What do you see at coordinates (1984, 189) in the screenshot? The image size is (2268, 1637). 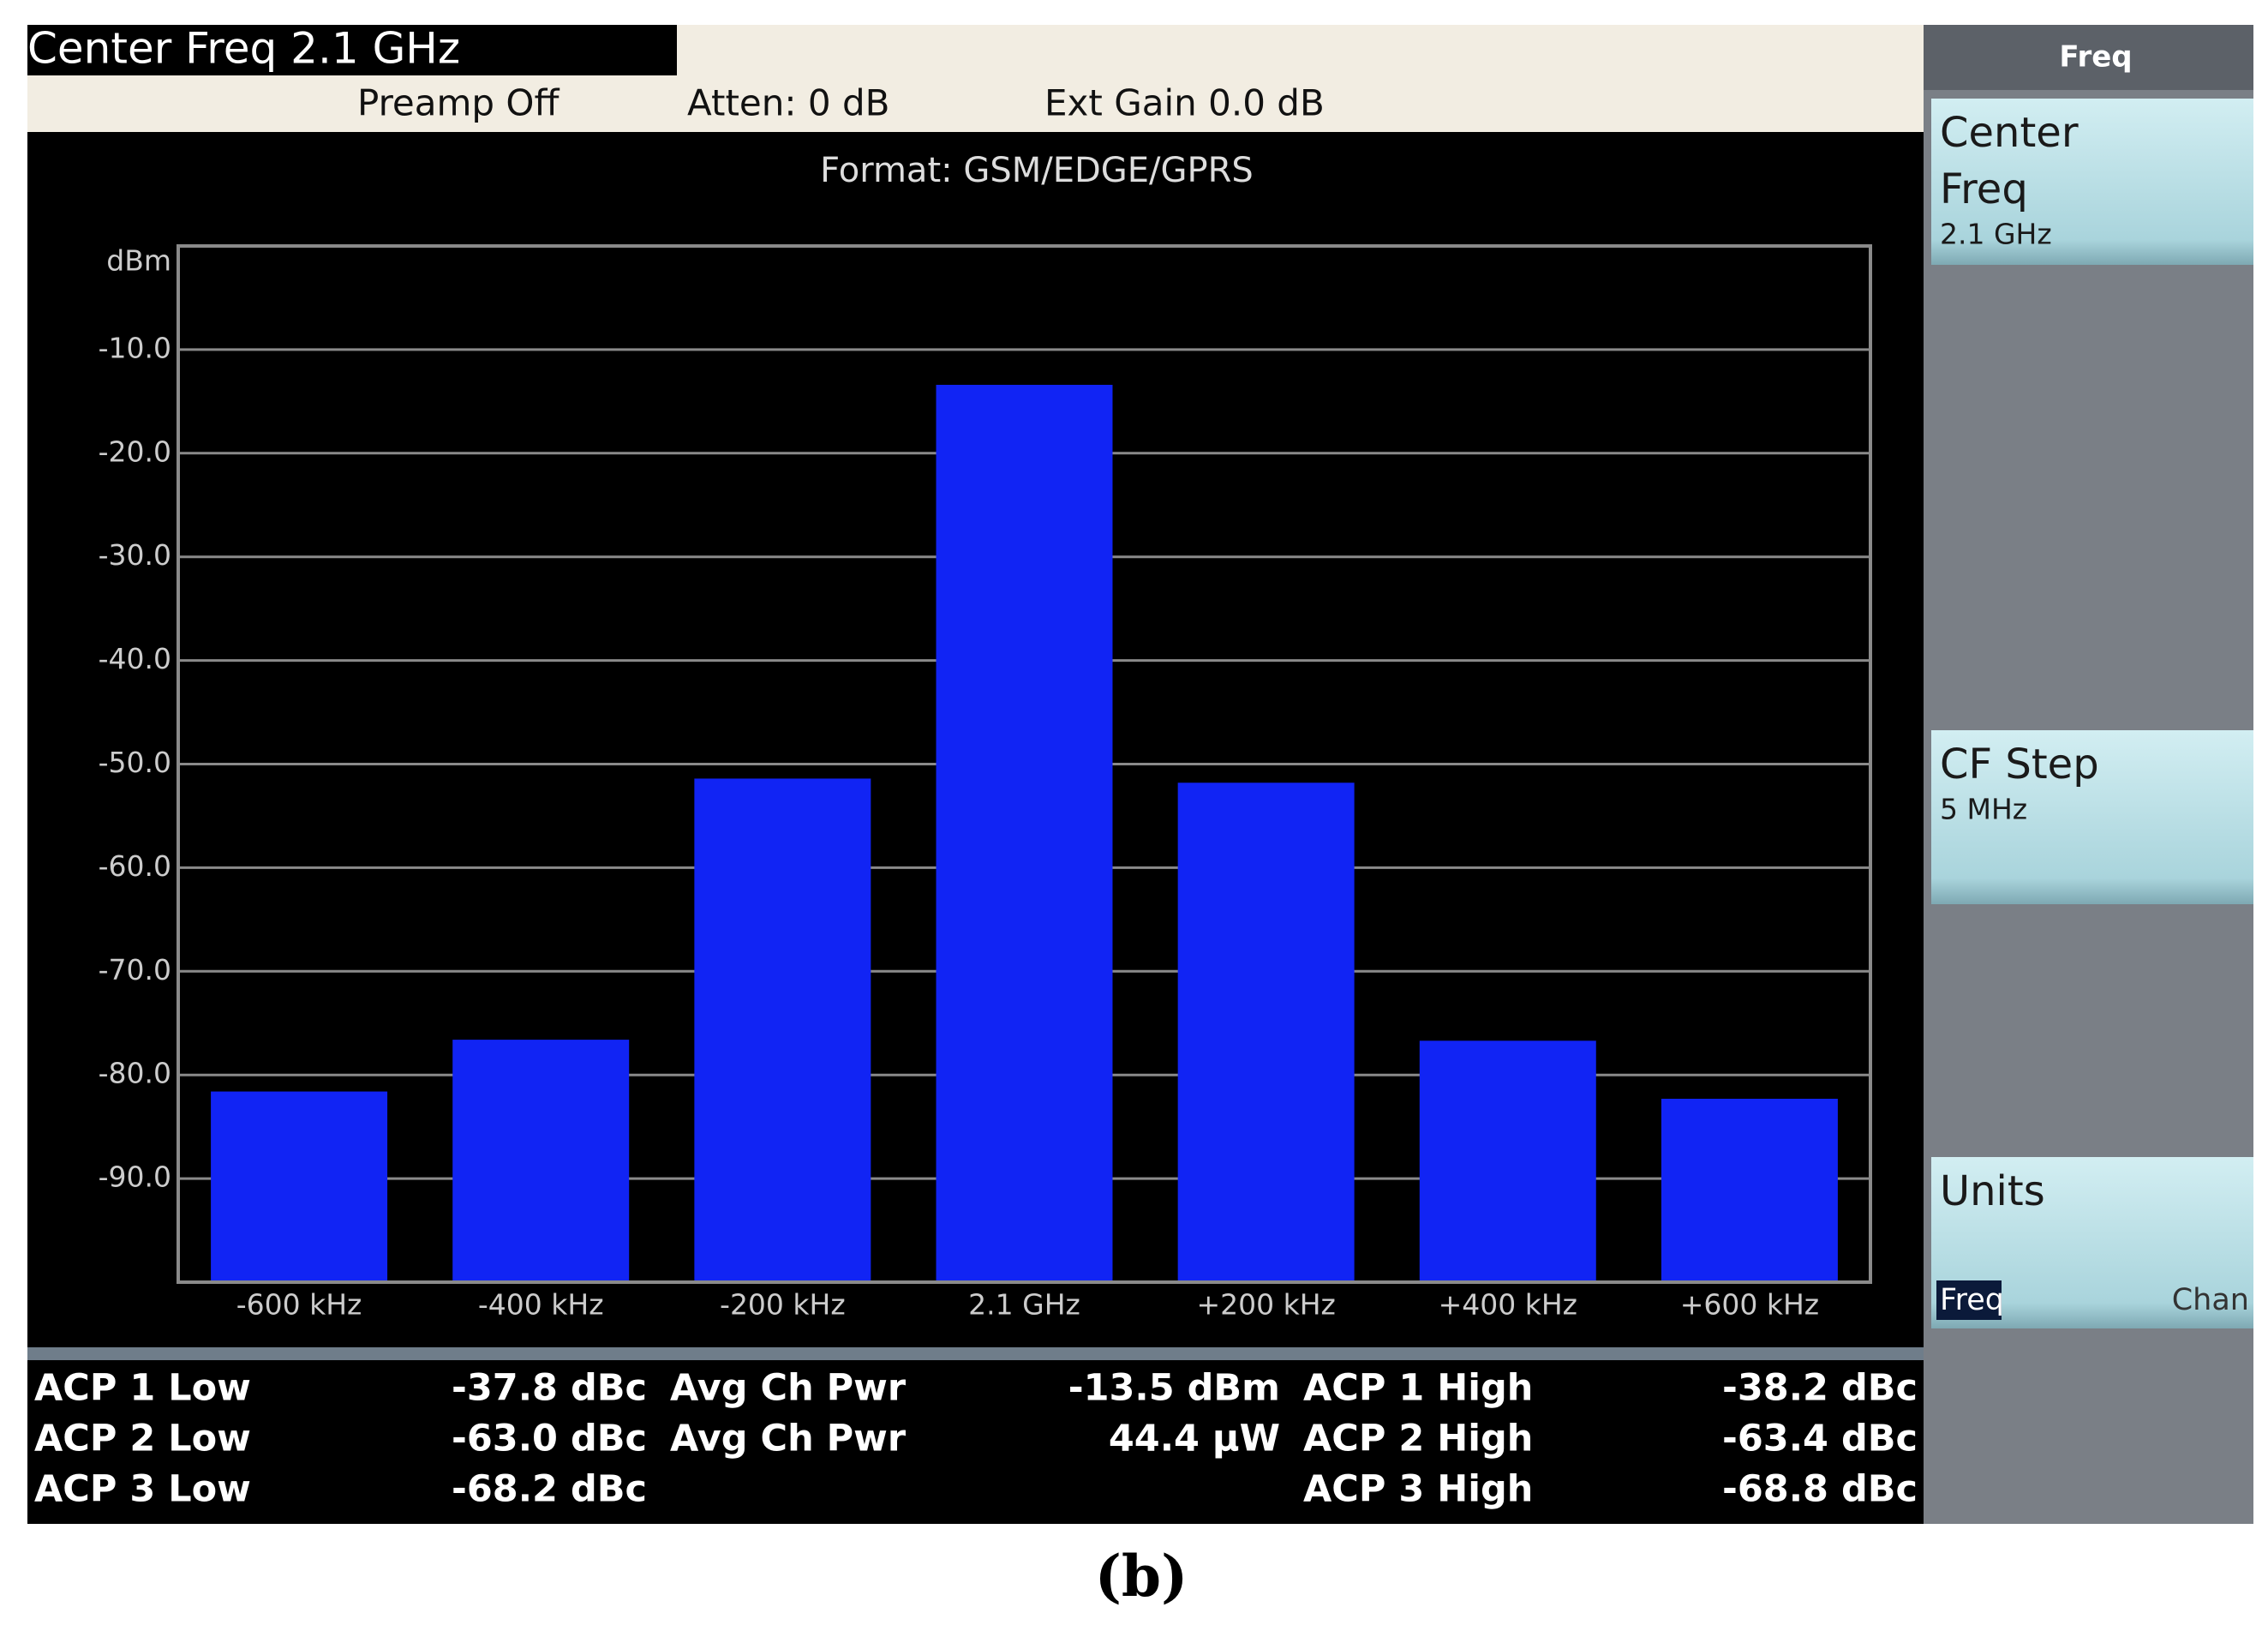 I see `softkey-label: Freq` at bounding box center [1984, 189].